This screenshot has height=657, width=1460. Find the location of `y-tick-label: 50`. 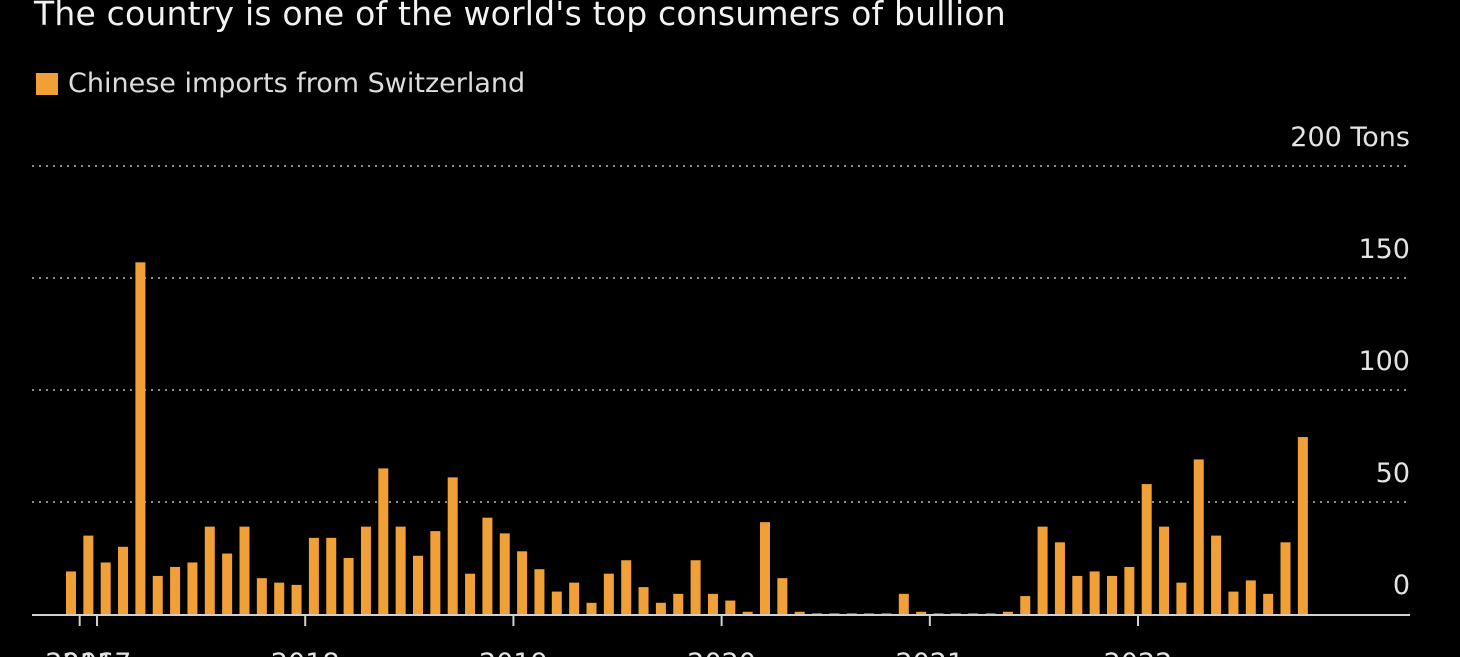

y-tick-label: 50 is located at coordinates (1393, 473).